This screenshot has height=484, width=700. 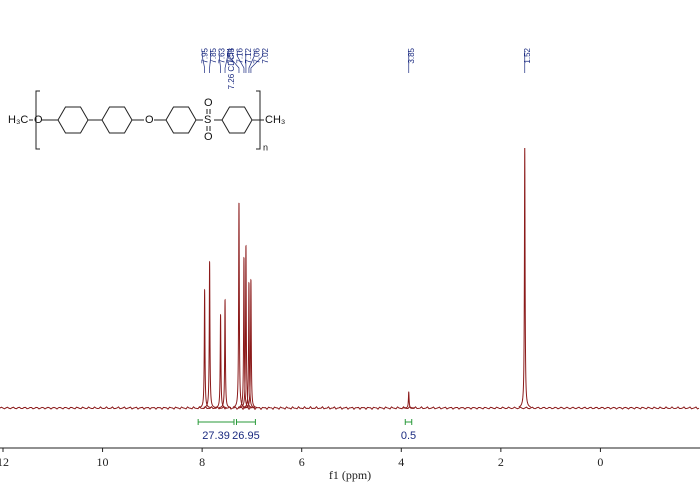 What do you see at coordinates (18, 120) in the screenshot?
I see `structure-label: H₃C` at bounding box center [18, 120].